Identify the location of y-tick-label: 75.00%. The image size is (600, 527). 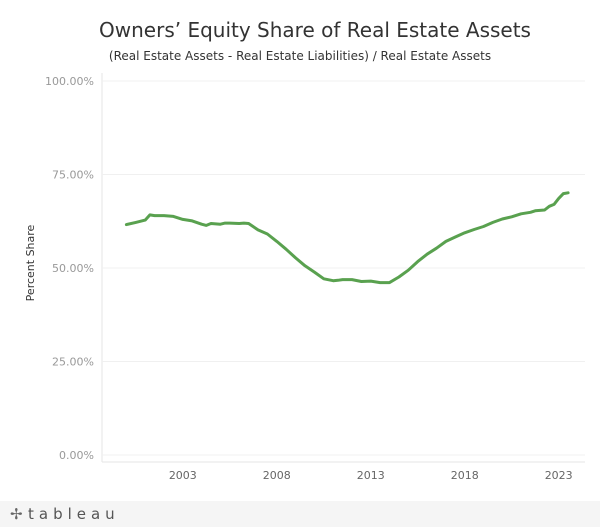
(73, 175).